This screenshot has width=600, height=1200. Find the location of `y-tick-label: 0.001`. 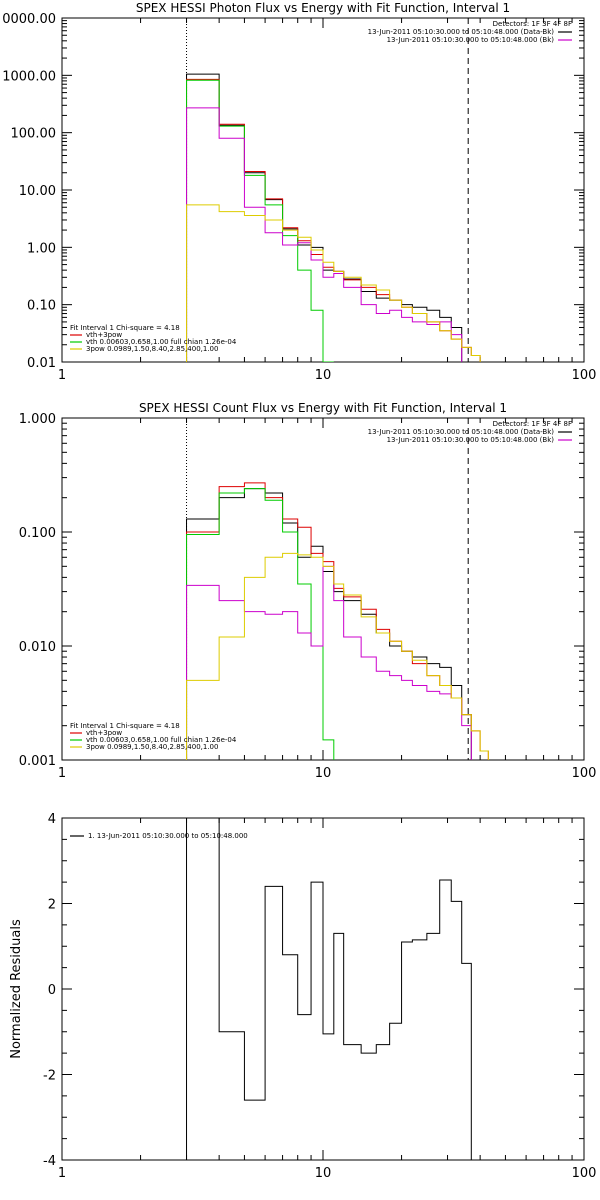

y-tick-label: 0.001 is located at coordinates (37, 761).